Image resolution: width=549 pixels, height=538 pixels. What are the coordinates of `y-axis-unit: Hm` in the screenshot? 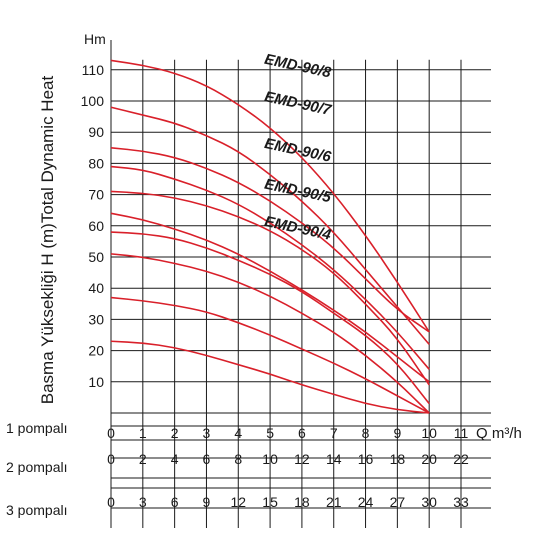 It's located at (95, 39).